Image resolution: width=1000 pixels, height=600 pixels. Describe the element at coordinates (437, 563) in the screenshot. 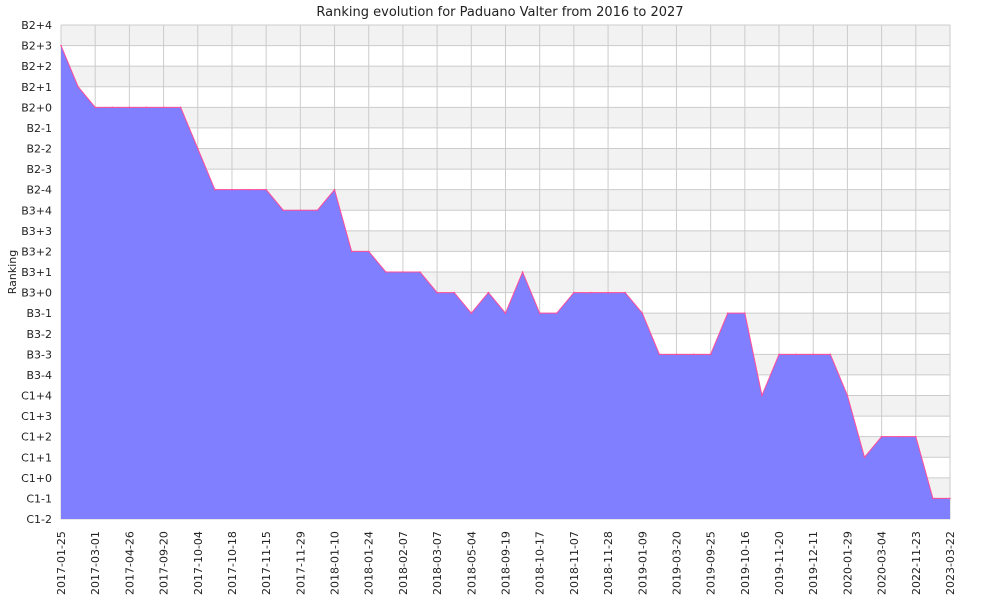

I see `x-tick-label: 2018-03-07` at that location.